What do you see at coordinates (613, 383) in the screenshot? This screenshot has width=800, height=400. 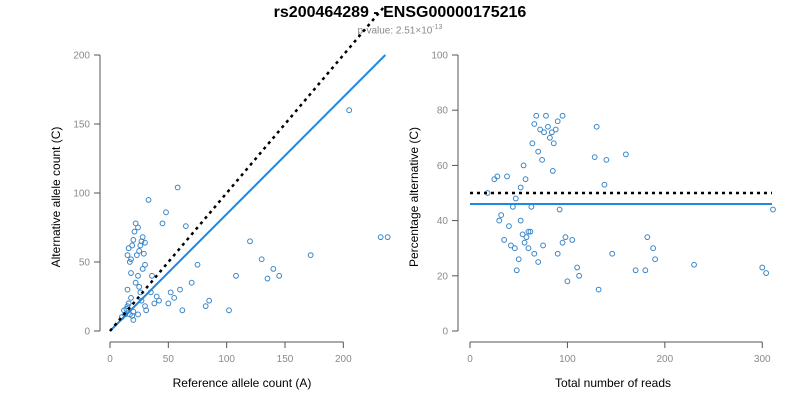 I see `x-axis-title: Total number of reads` at bounding box center [613, 383].